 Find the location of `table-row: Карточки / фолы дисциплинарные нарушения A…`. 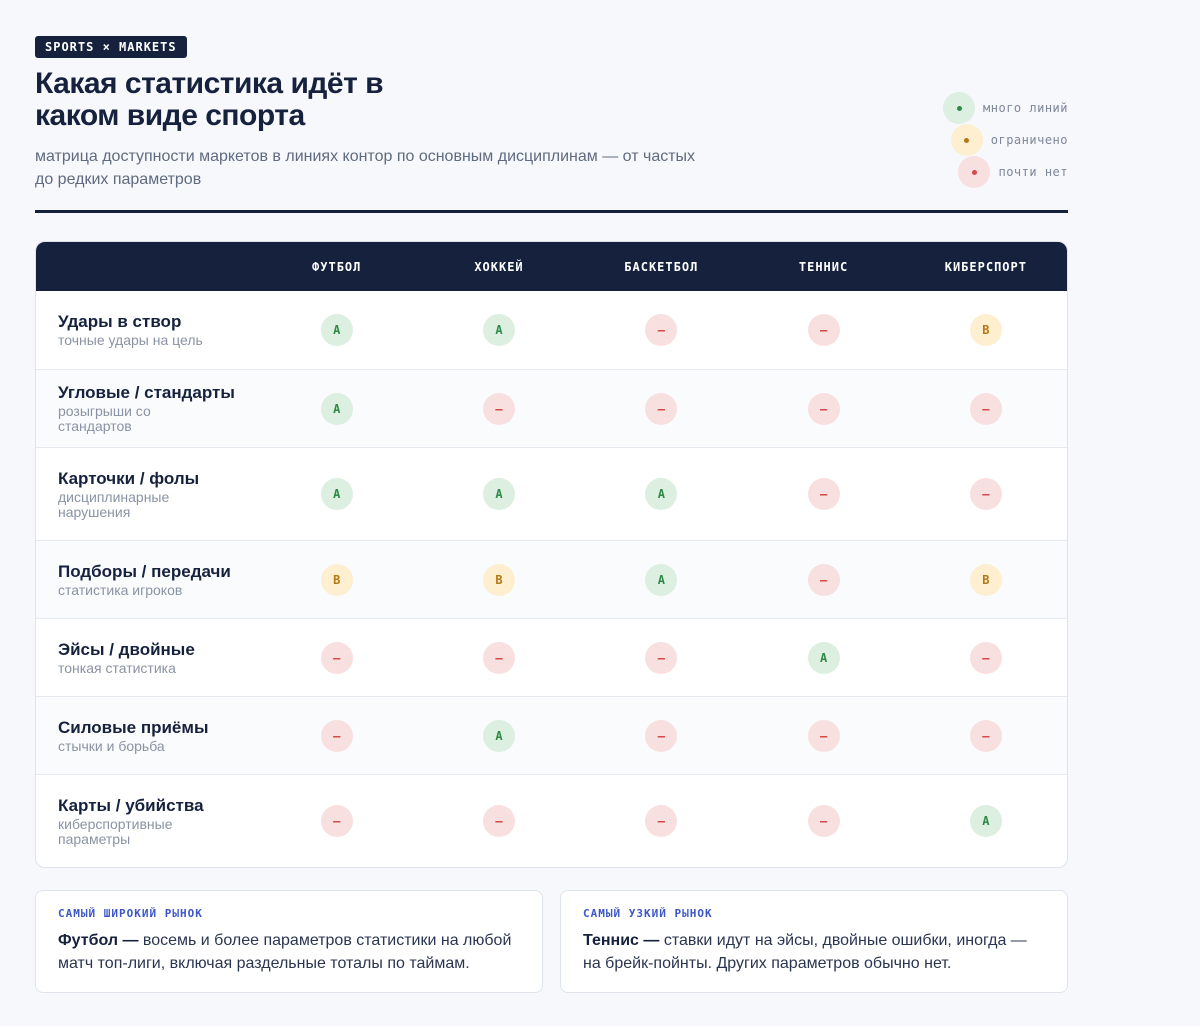

table-row: Карточки / фолы дисциплинарные нарушения A… is located at coordinates (551, 493).